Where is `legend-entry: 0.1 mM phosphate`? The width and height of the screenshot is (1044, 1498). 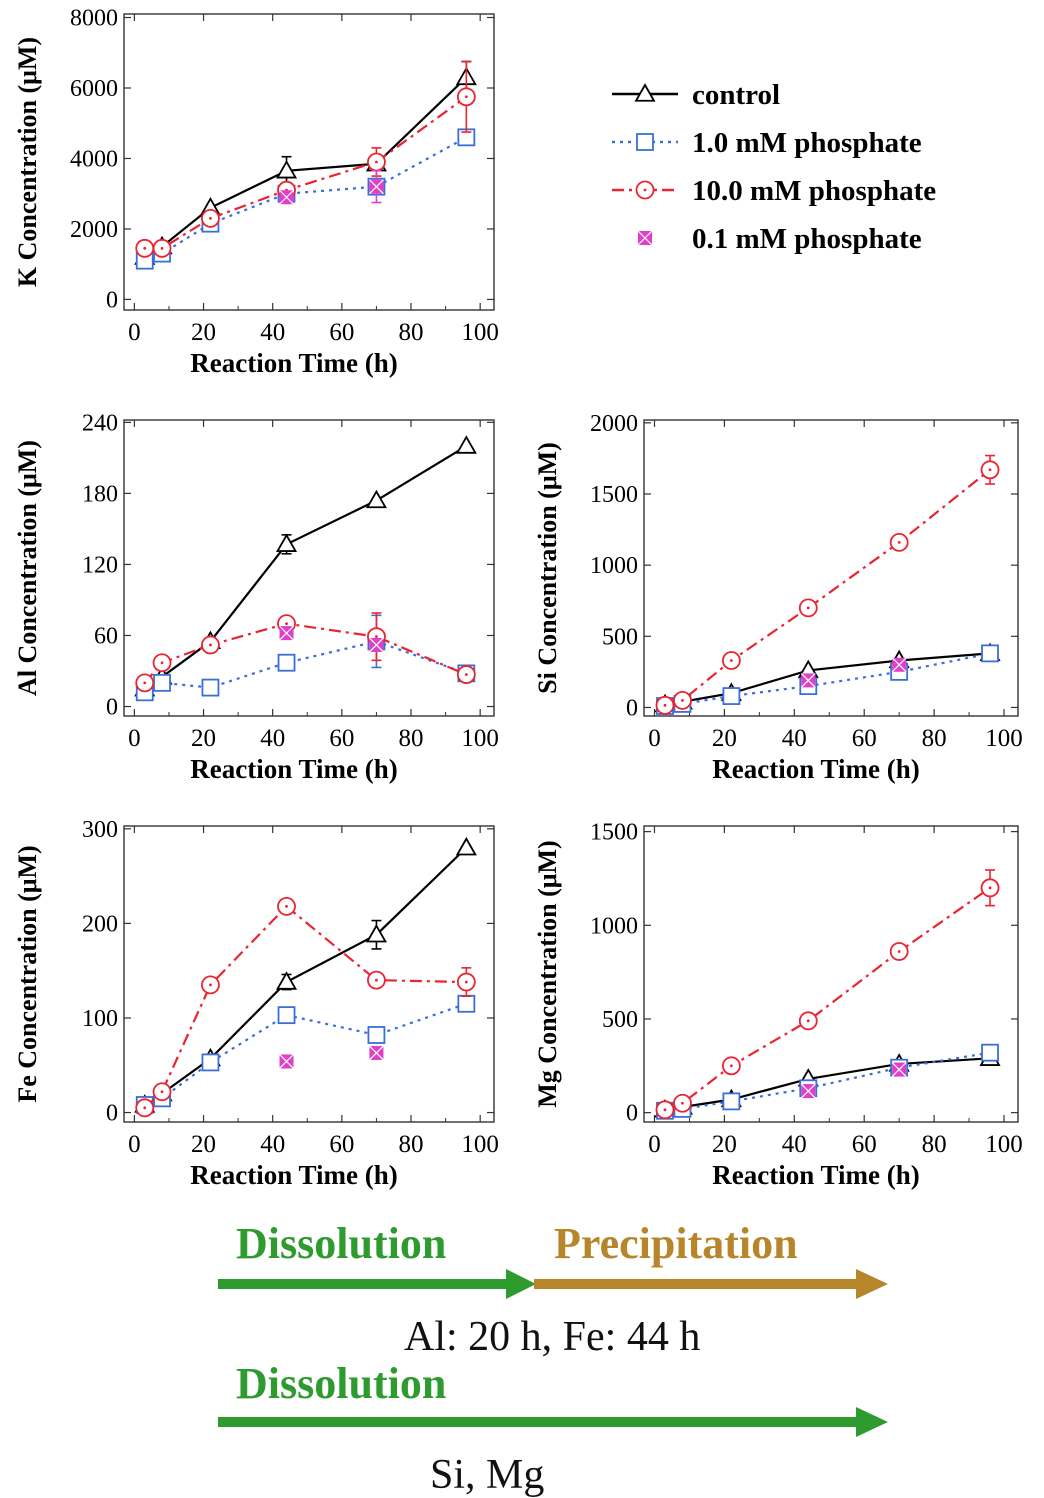 legend-entry: 0.1 mM phosphate is located at coordinates (779, 239).